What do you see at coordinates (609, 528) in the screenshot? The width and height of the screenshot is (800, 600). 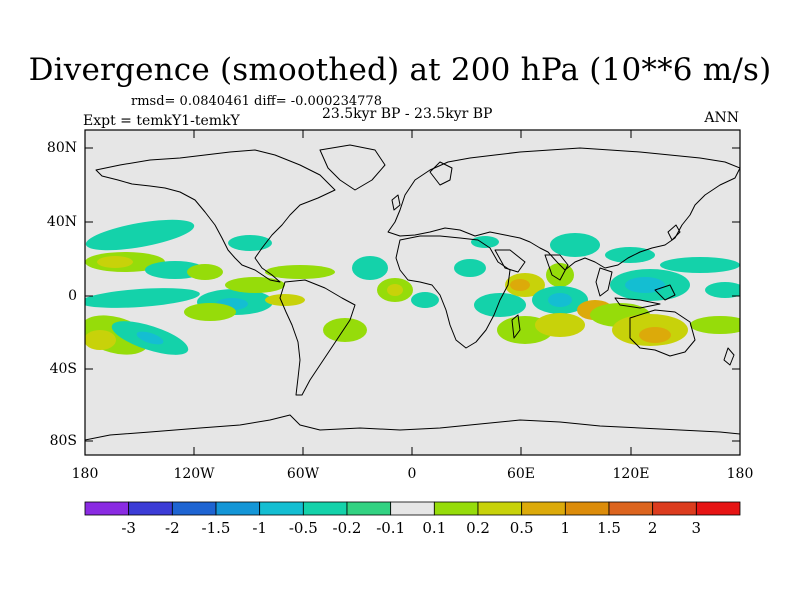 I see `colorbar-label: 1.5` at bounding box center [609, 528].